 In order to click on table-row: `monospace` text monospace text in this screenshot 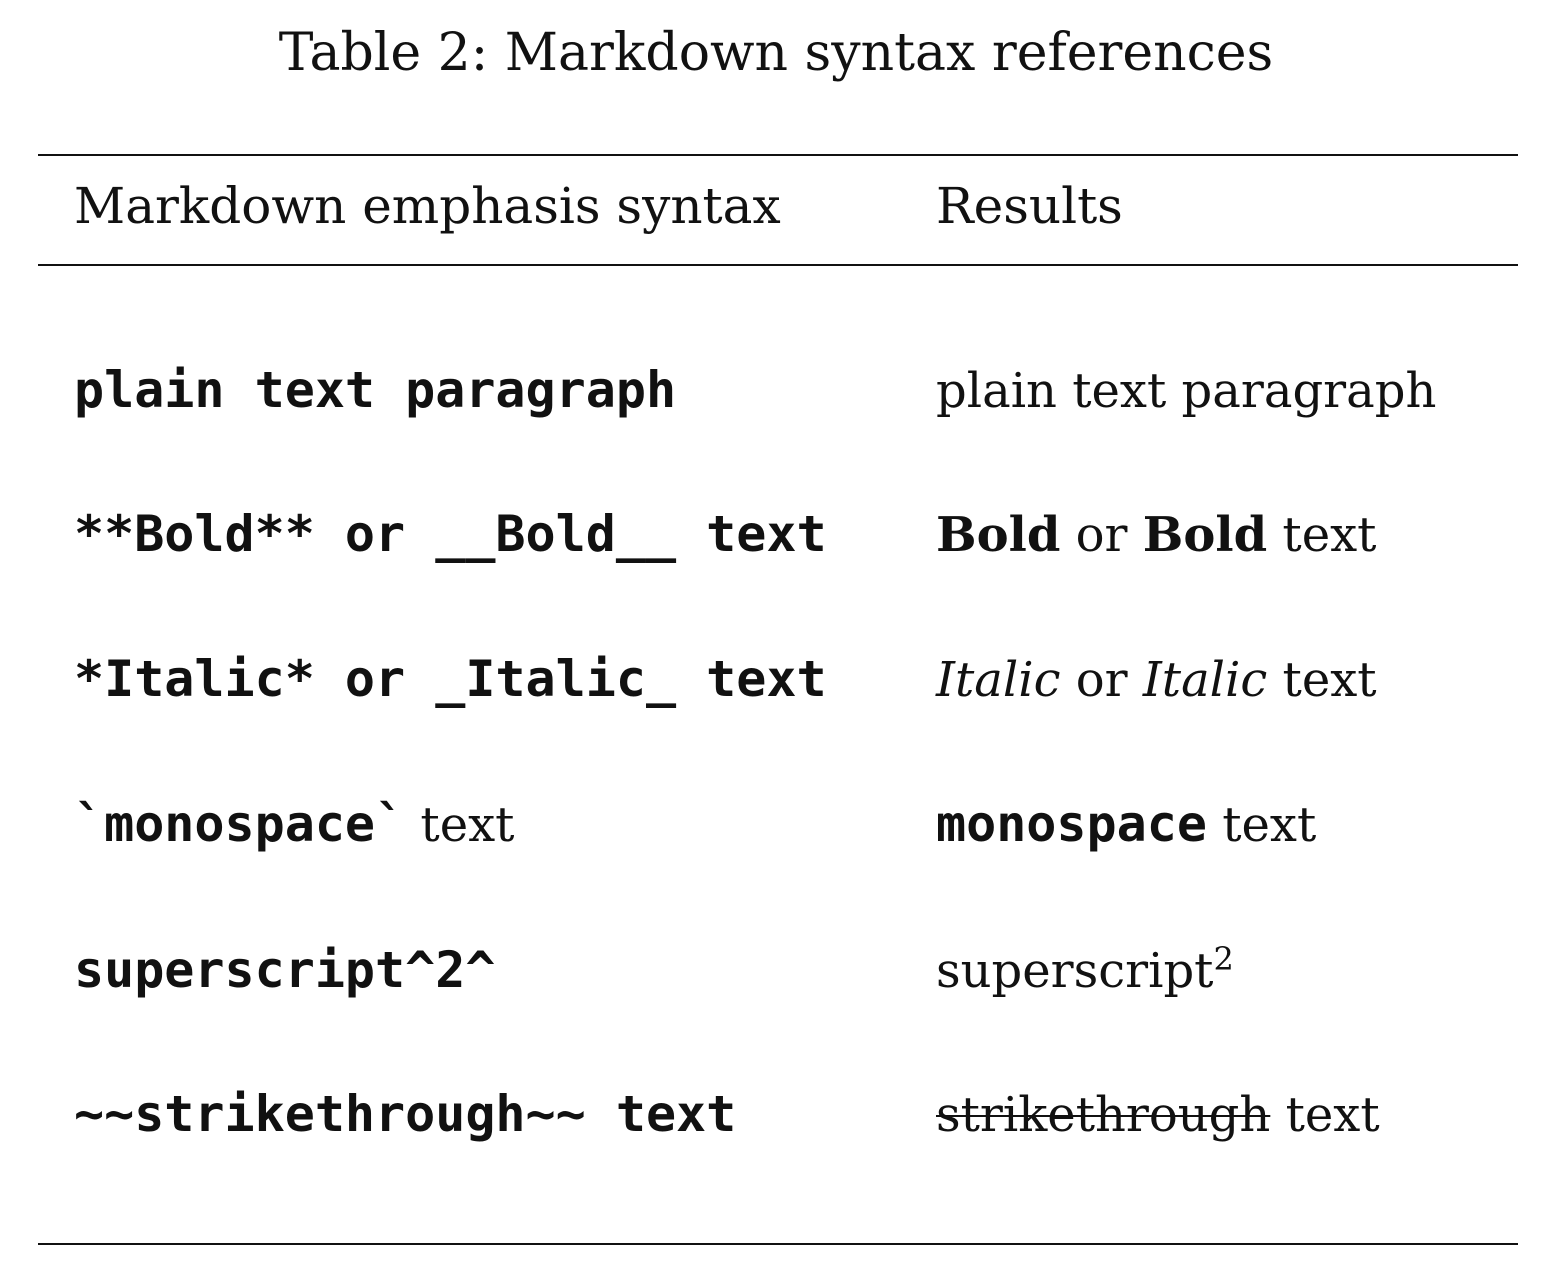, I will do `click(799, 824)`.